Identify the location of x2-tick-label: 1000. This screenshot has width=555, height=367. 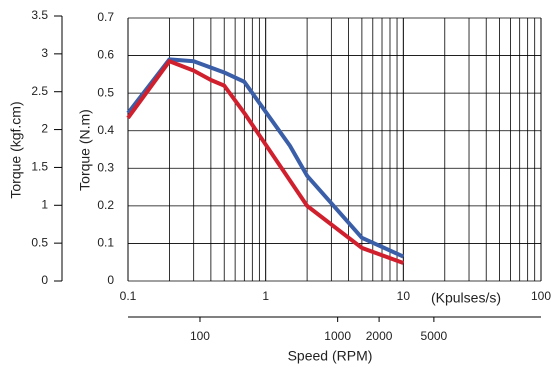
(337, 336).